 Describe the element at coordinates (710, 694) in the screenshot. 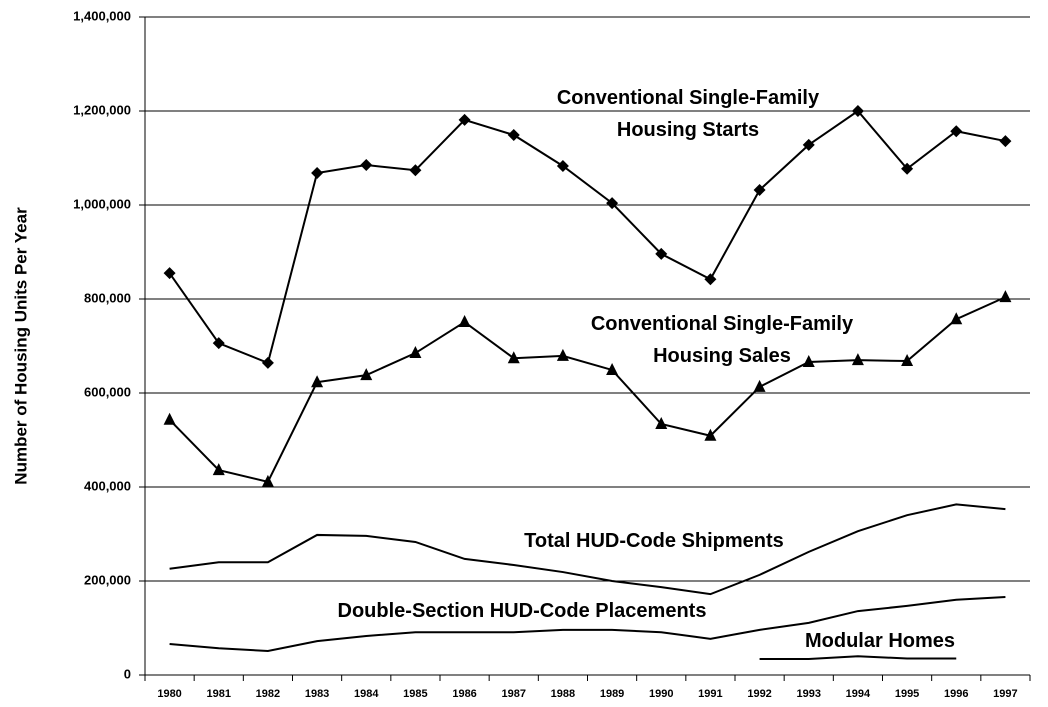

I see `x-tick-label: 1991` at that location.